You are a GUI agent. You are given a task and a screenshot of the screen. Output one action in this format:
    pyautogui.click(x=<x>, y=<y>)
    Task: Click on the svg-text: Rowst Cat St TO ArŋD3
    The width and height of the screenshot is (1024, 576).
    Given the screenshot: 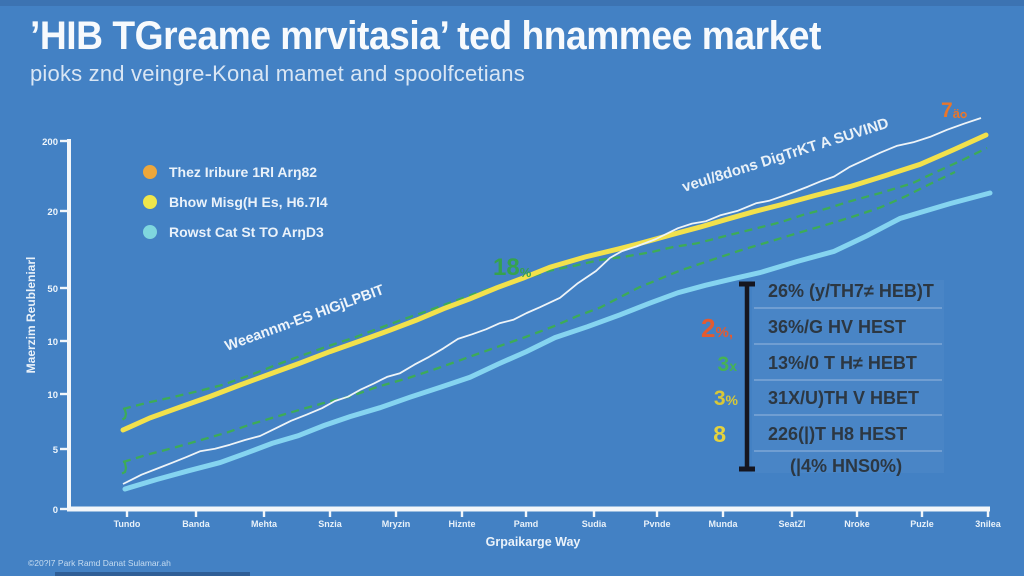 What is the action you would take?
    pyautogui.click(x=246, y=232)
    